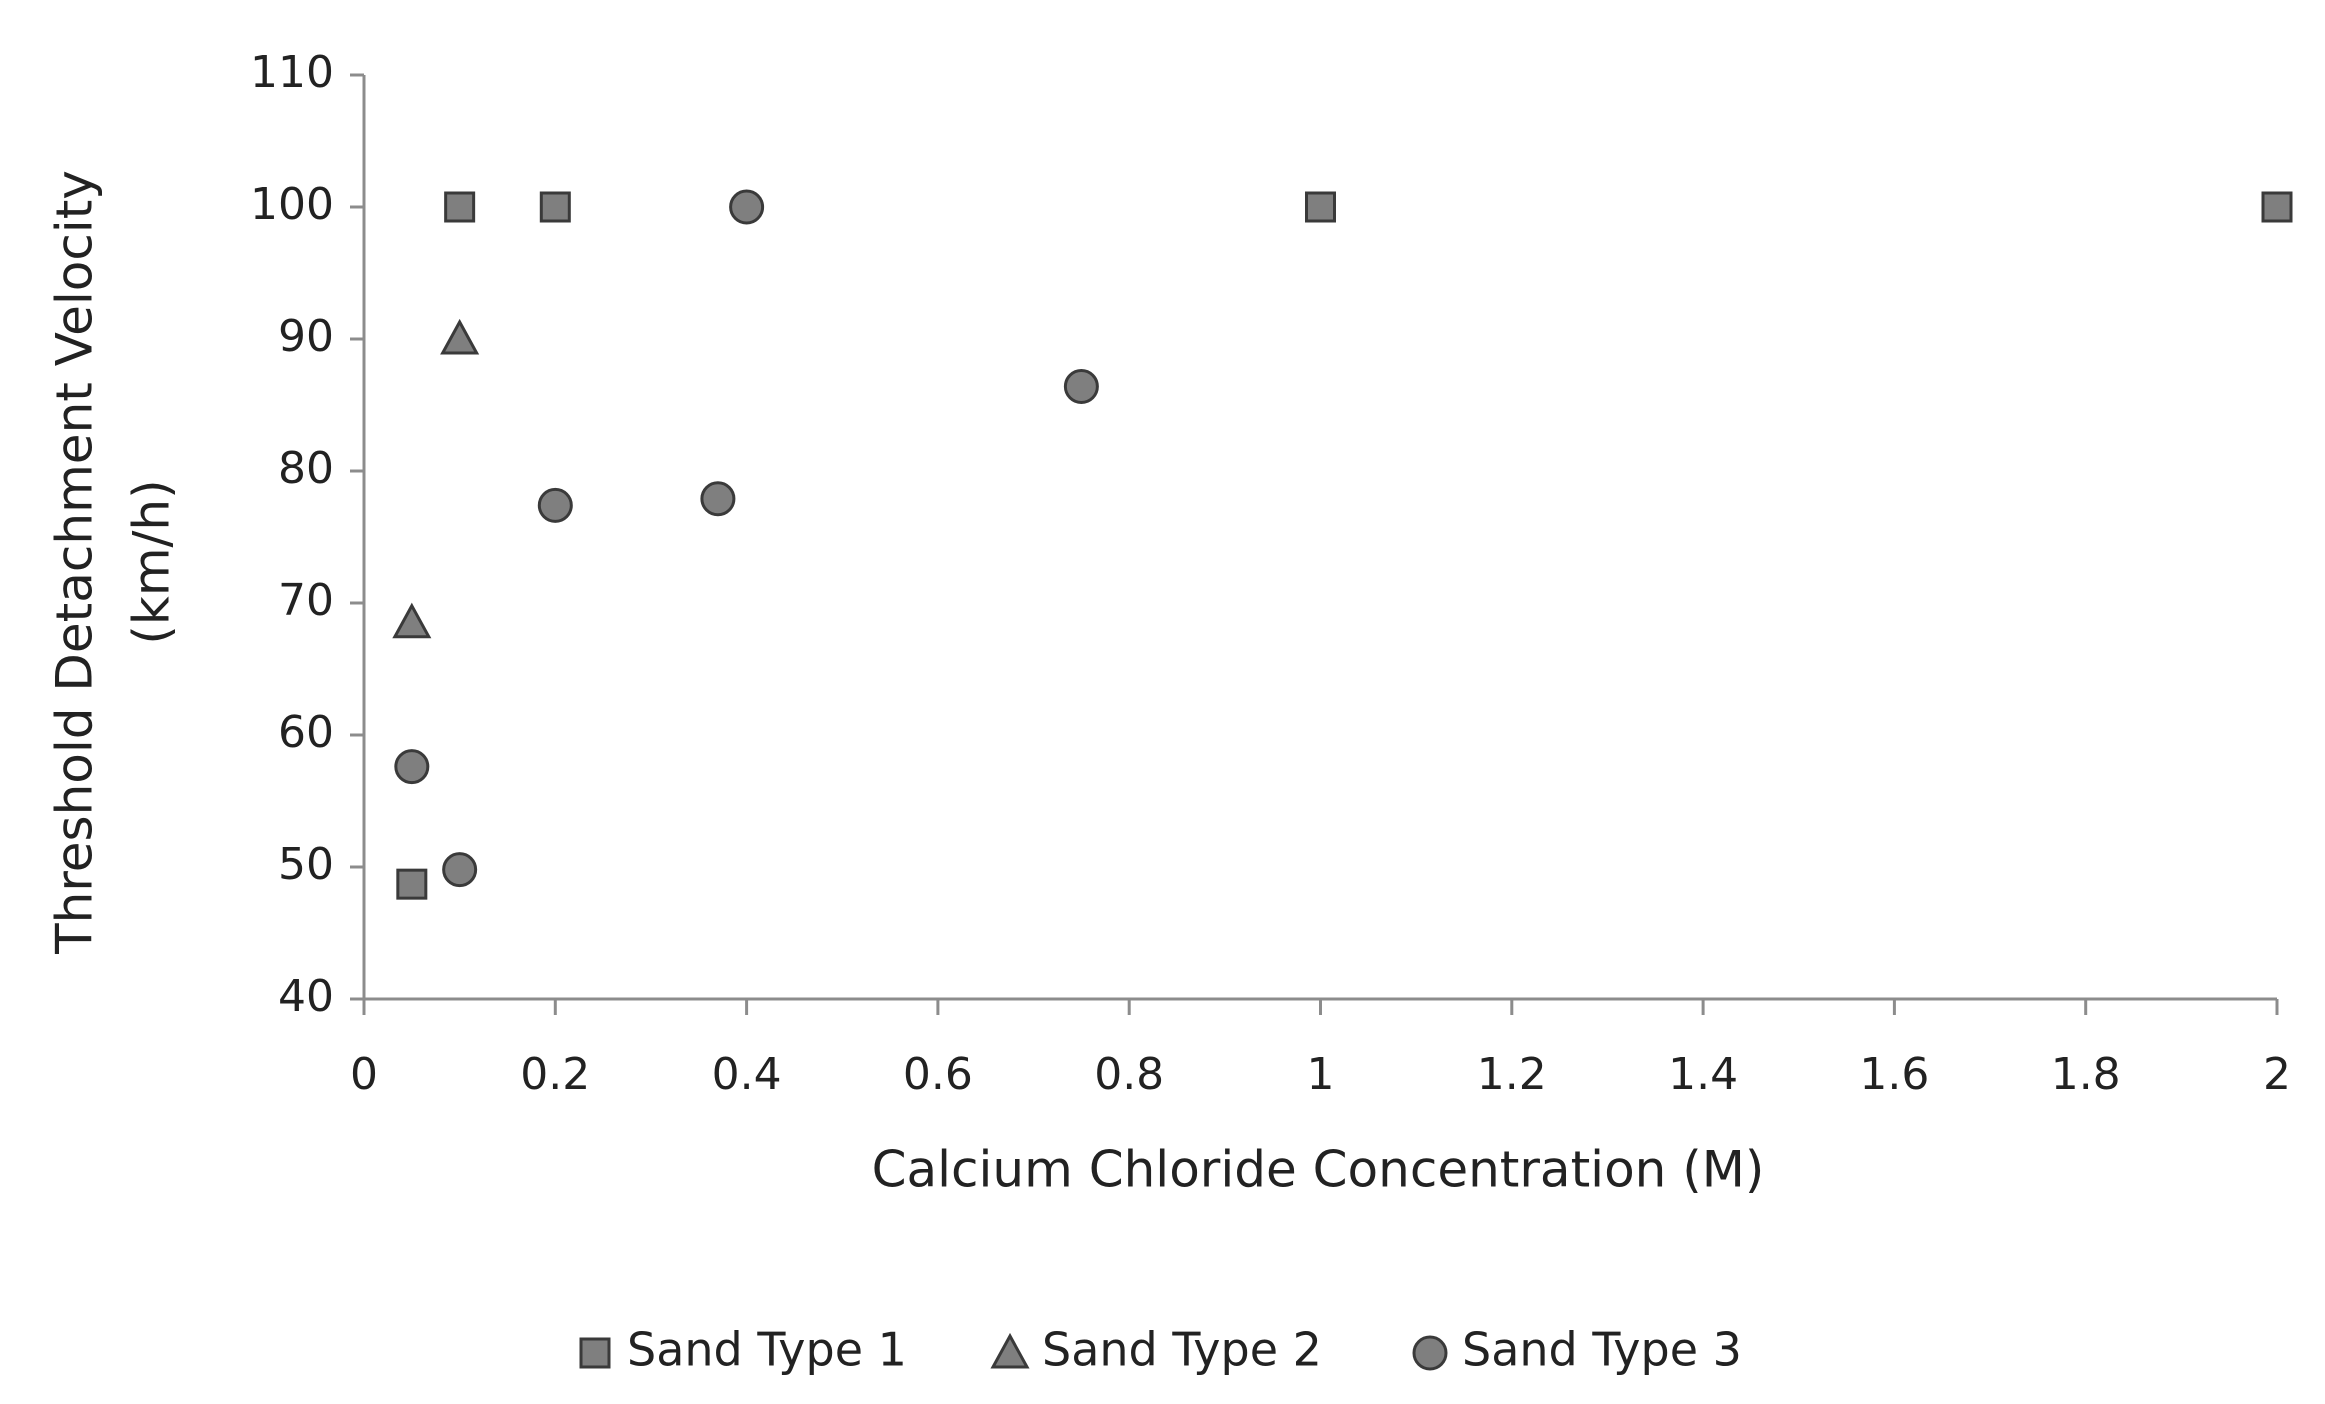 This screenshot has height=1404, width=2325. What do you see at coordinates (1321, 1074) in the screenshot?
I see `x-tick-label: 1` at bounding box center [1321, 1074].